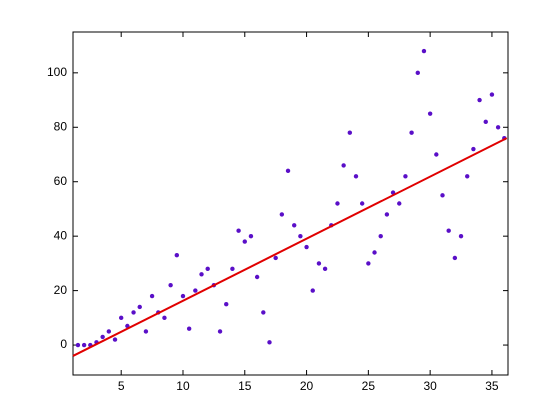  I want to click on x-tick-label: 5, so click(121, 386).